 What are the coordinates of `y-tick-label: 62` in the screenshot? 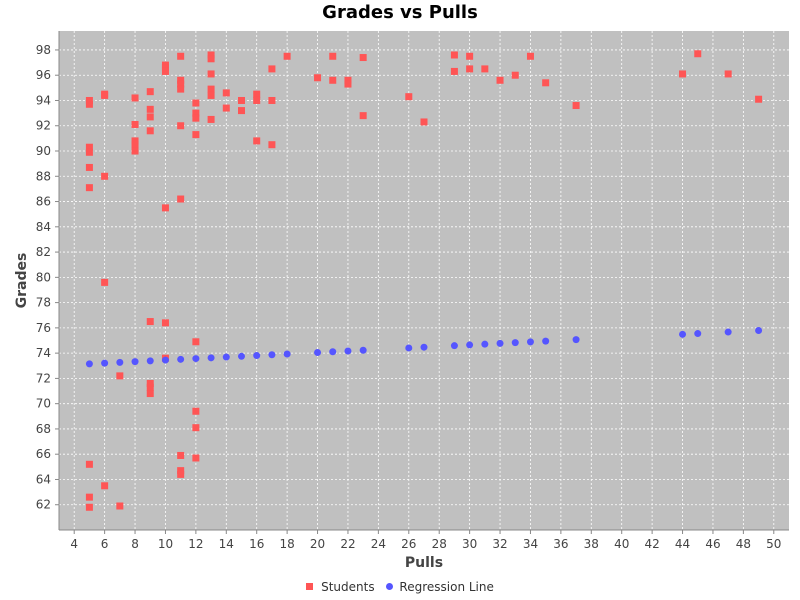 It's located at (43, 505).